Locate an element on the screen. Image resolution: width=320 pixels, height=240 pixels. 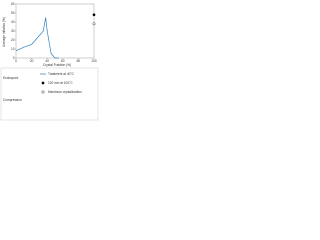
y-axis-label: Average Inflation (%) is located at coordinates (4, 32).